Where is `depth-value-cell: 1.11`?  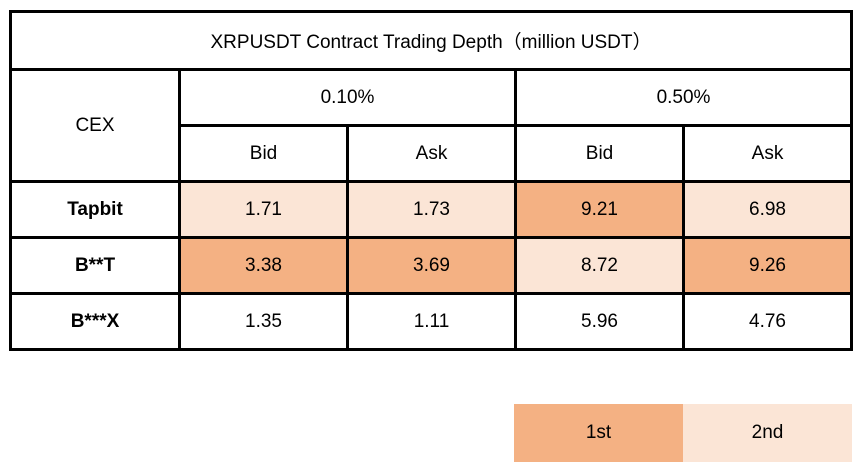
depth-value-cell: 1.11 is located at coordinates (431, 321).